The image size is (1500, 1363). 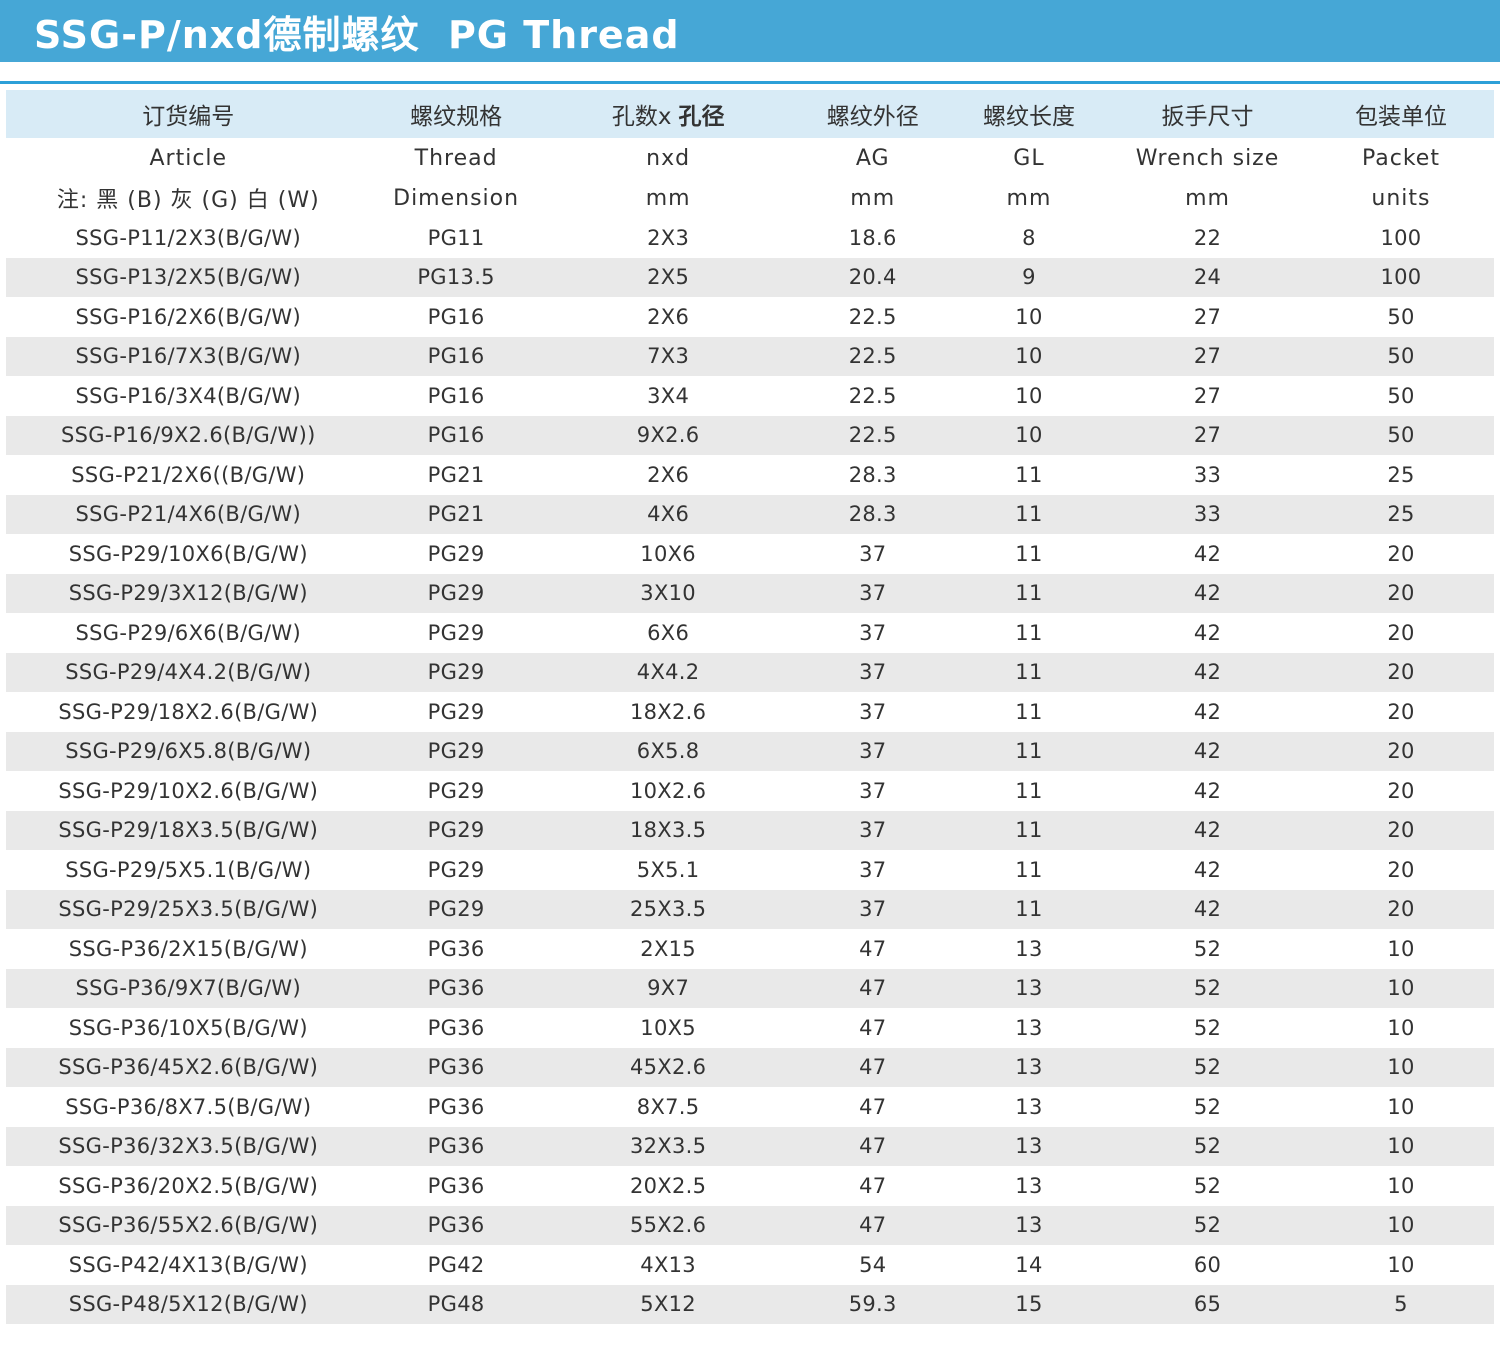 What do you see at coordinates (750, 791) in the screenshot?
I see `table-row: SSG-P29/10X2.6(B/G/W) PG29 10X2.6 37 11 42 20` at bounding box center [750, 791].